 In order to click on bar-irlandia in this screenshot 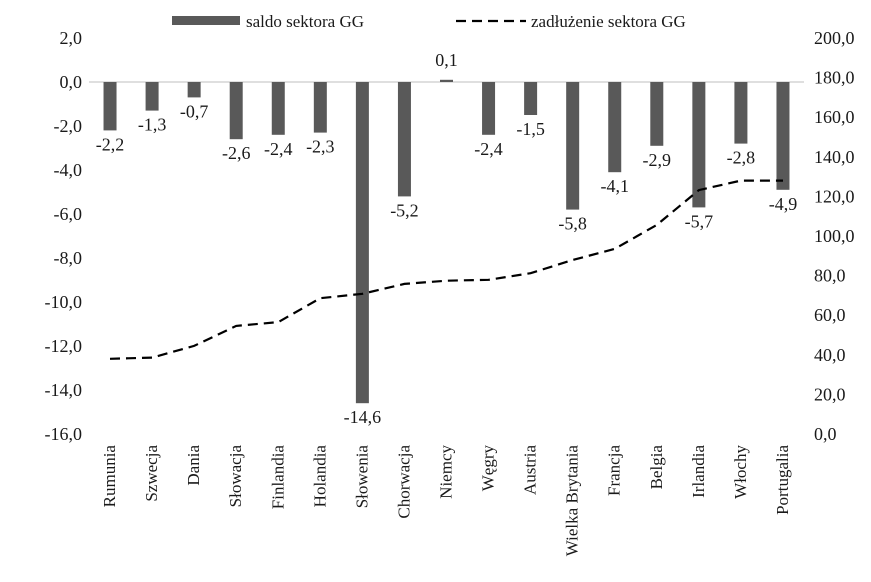, I will do `click(699, 145)`.